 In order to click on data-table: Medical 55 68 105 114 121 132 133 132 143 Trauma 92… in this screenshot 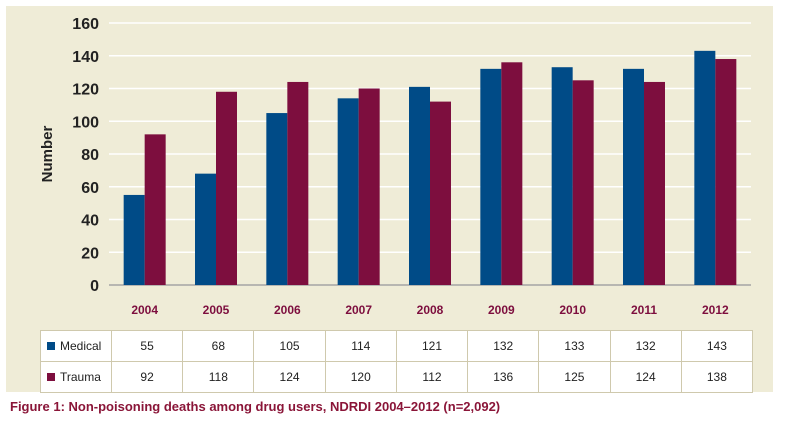, I will do `click(397, 361)`.